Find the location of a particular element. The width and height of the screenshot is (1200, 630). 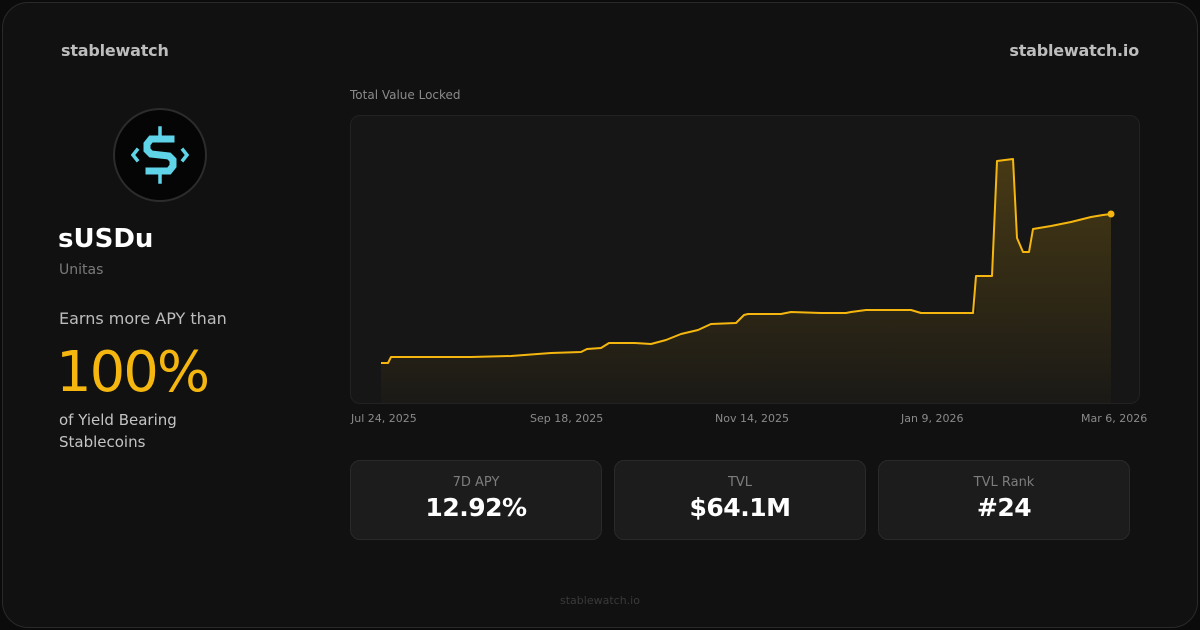

stat-value: $64.1M is located at coordinates (740, 507).